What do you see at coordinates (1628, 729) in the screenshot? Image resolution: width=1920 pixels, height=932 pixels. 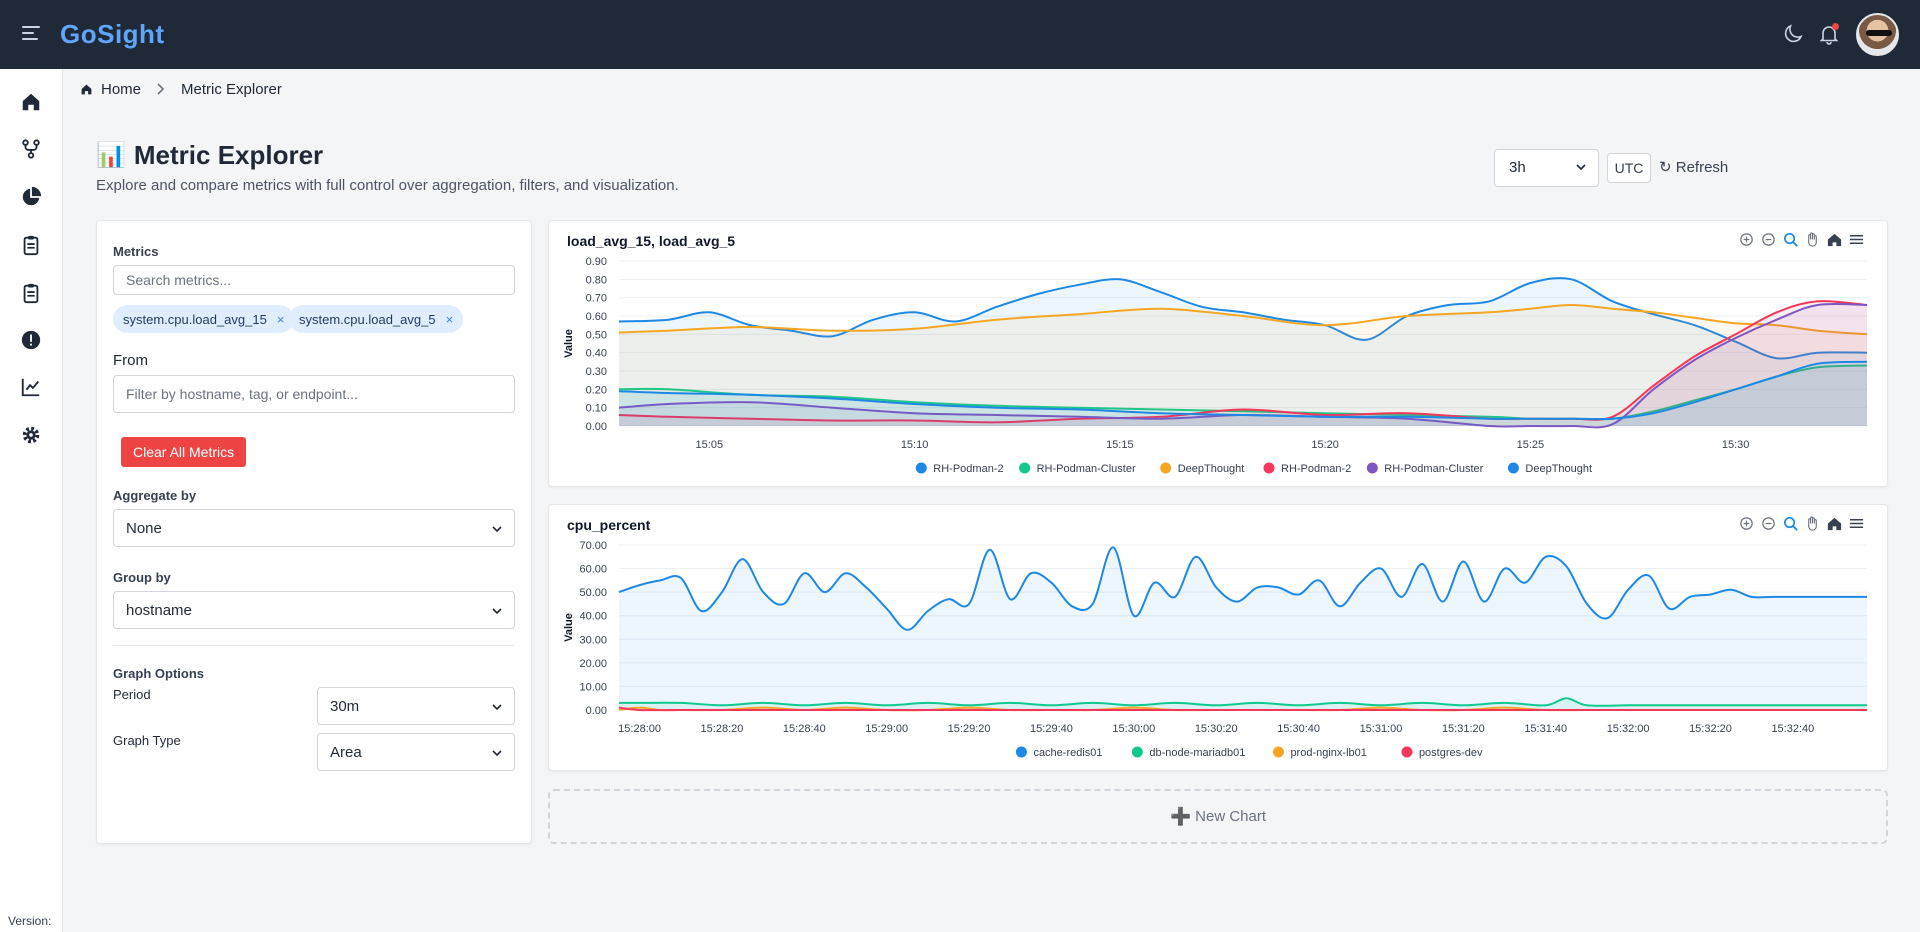 I see `x-tick-label: 15:32:00` at bounding box center [1628, 729].